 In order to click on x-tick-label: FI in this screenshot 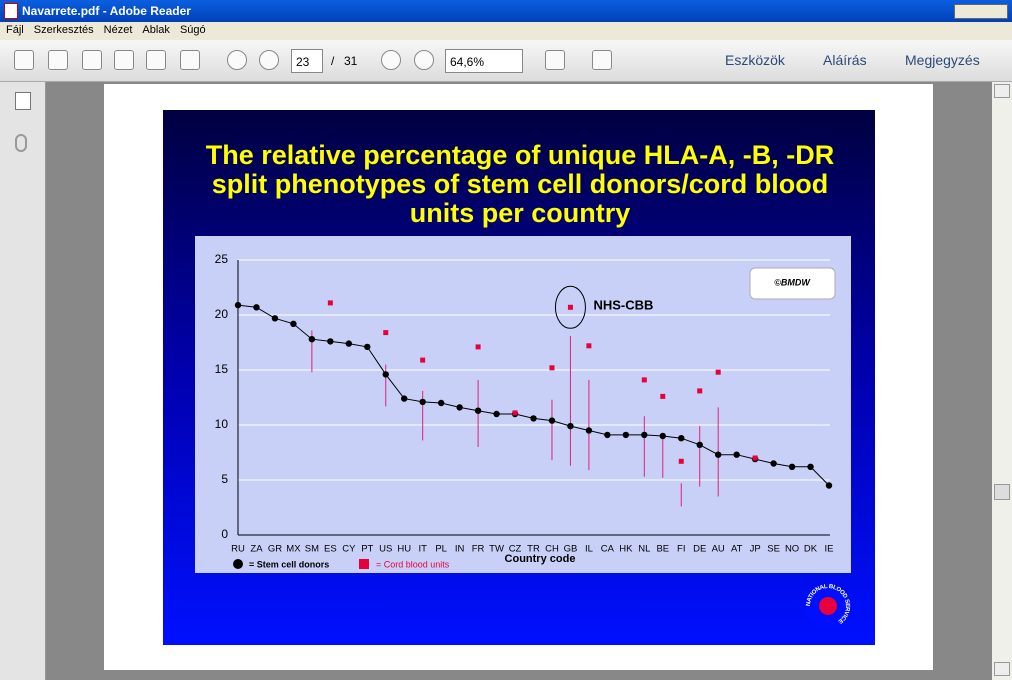, I will do `click(681, 549)`.